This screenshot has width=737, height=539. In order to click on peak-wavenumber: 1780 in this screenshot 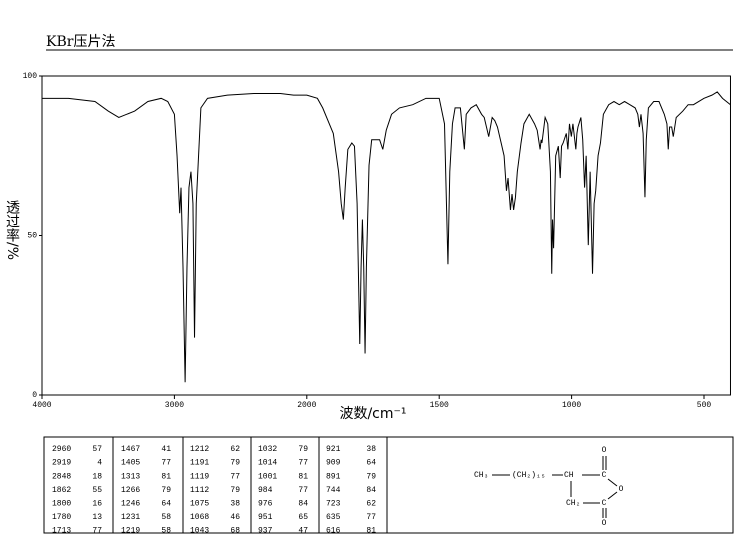, I will do `click(61, 517)`.